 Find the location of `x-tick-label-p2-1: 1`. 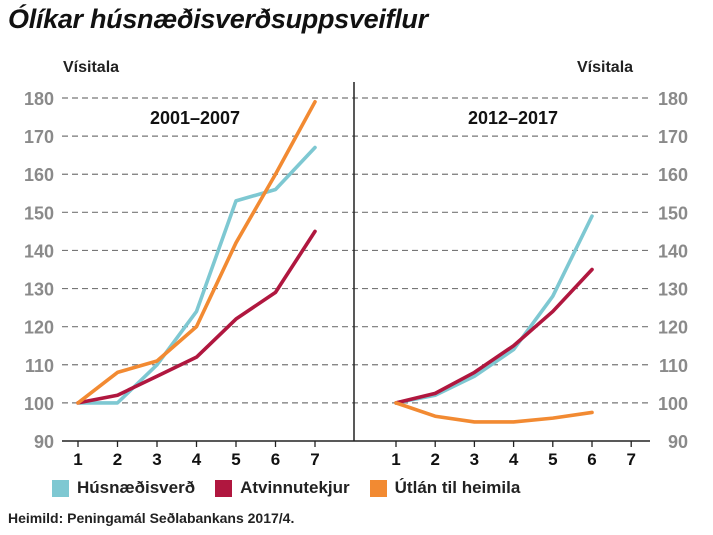

x-tick-label-p2-1: 1 is located at coordinates (395, 459).